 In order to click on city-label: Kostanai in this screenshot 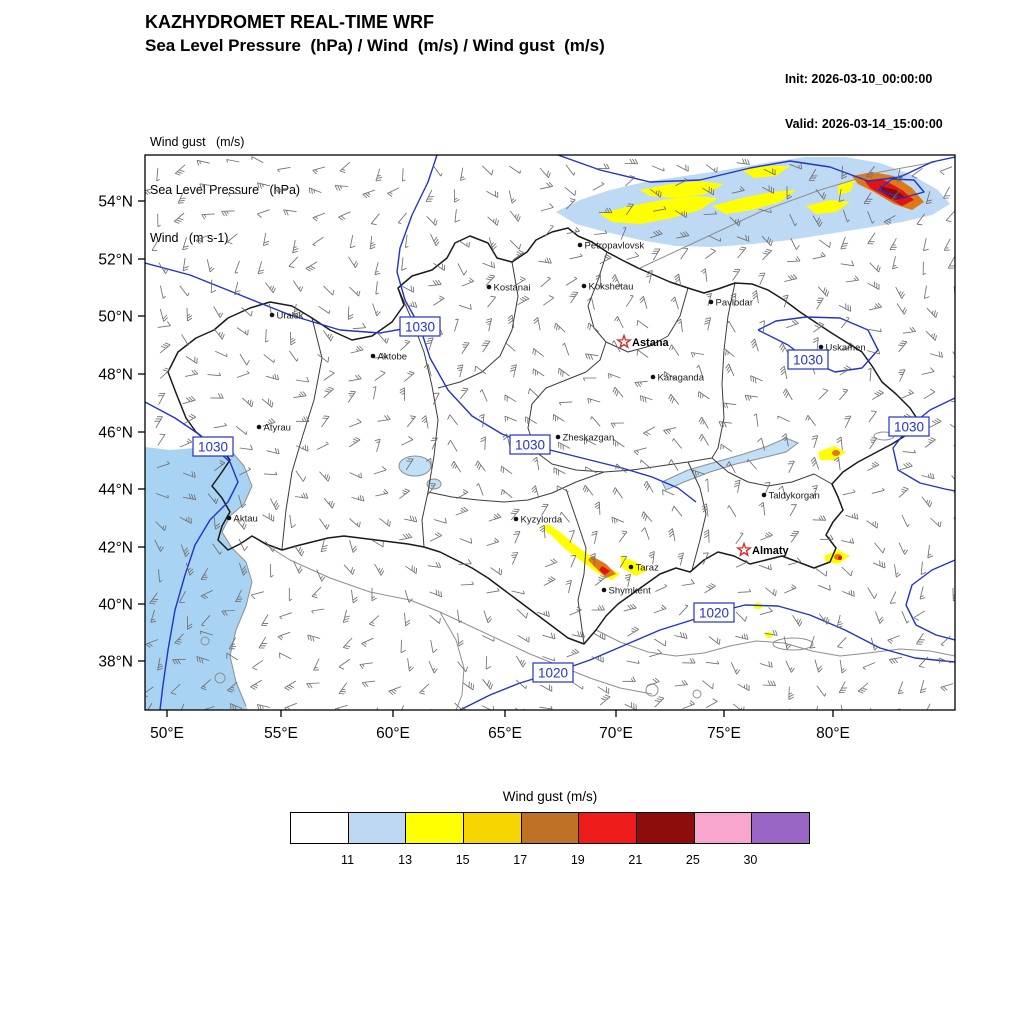, I will do `click(512, 288)`.